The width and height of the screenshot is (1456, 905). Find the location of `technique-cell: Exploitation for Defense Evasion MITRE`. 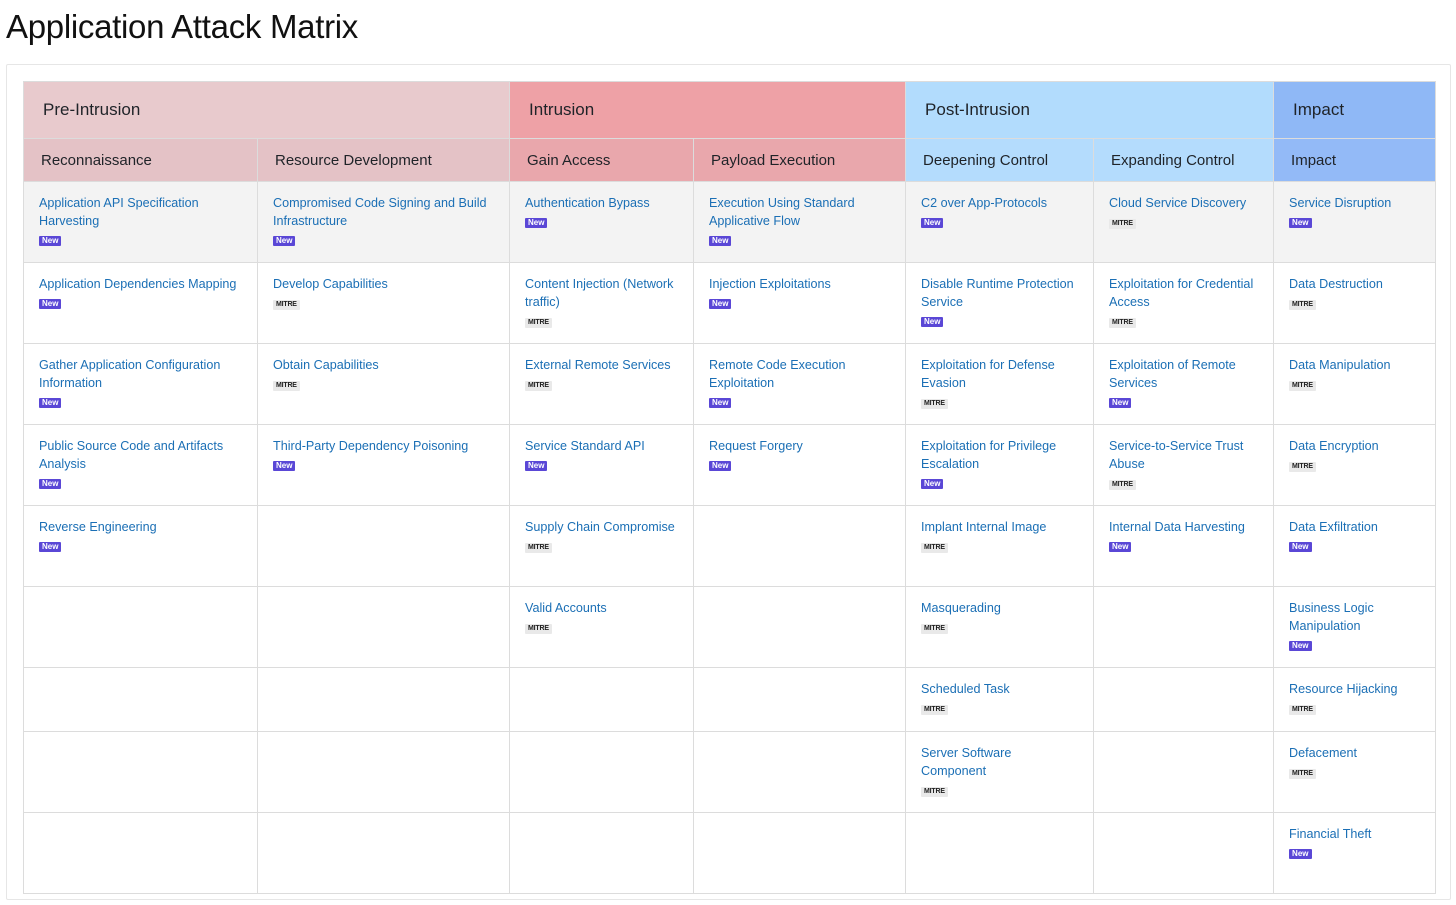

technique-cell: Exploitation for Defense Evasion MITRE is located at coordinates (1000, 384).